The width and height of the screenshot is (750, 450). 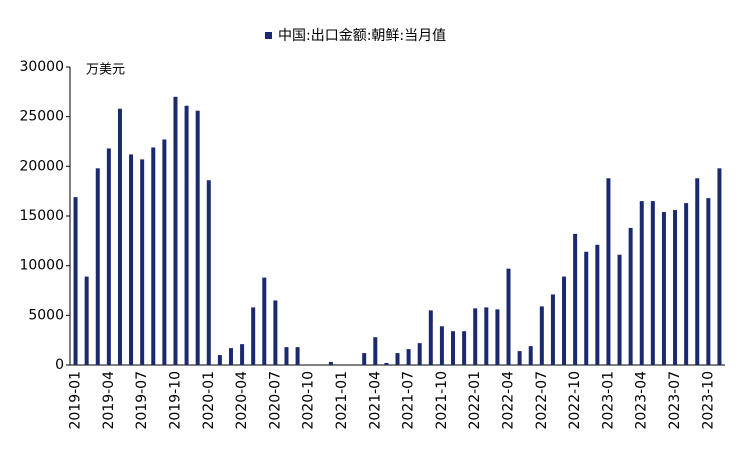 What do you see at coordinates (475, 400) in the screenshot?
I see `x-tick-label: 2022-01` at bounding box center [475, 400].